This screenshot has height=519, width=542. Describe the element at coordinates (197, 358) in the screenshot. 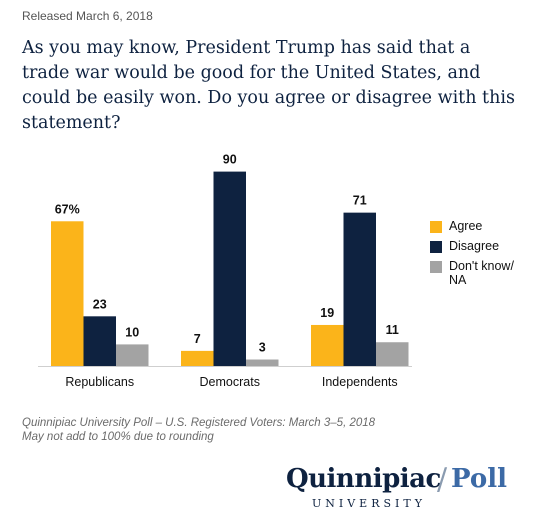

I see `bar-democrats-agree` at that location.